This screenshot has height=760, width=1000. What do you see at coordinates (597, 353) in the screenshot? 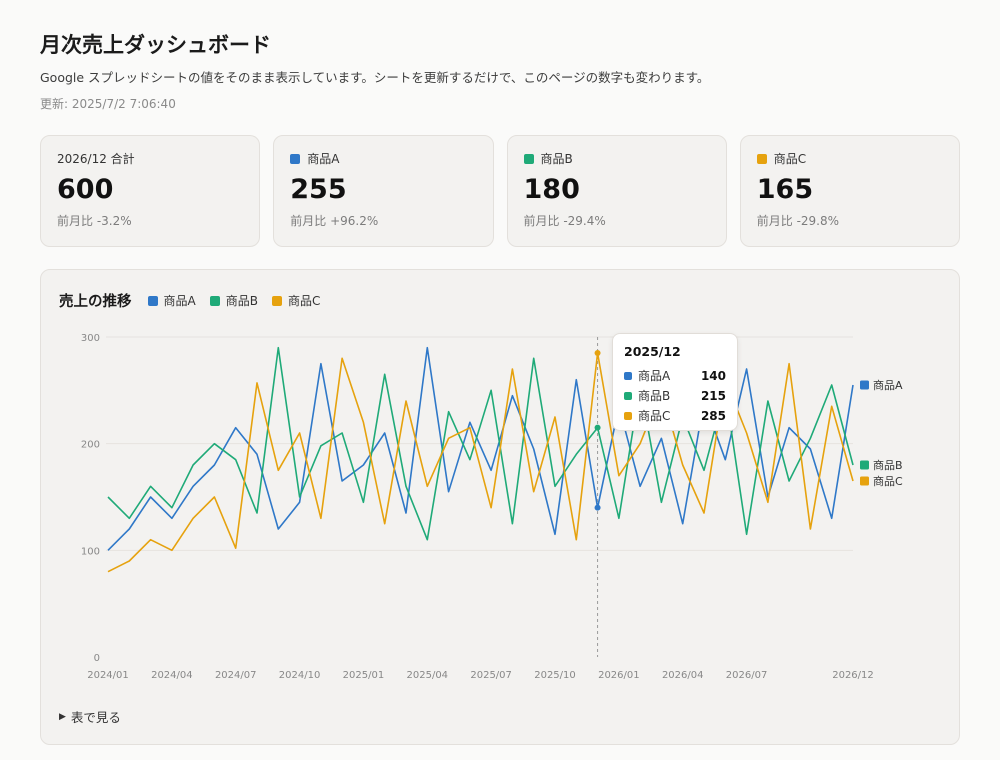
I see `hover-point-c` at bounding box center [597, 353].